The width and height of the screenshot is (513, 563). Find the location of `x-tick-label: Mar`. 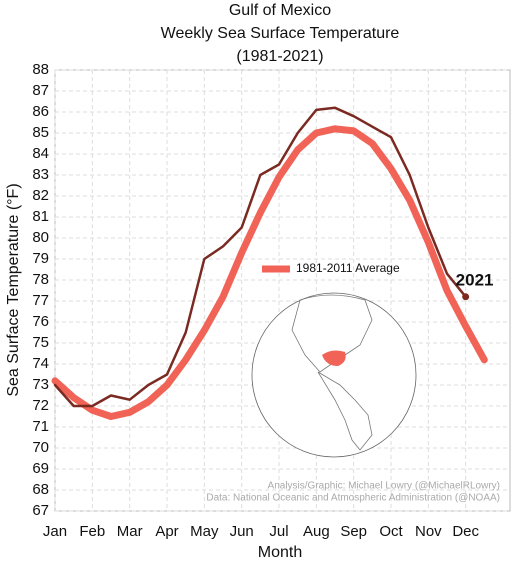

x-tick-label: Mar is located at coordinates (130, 531).